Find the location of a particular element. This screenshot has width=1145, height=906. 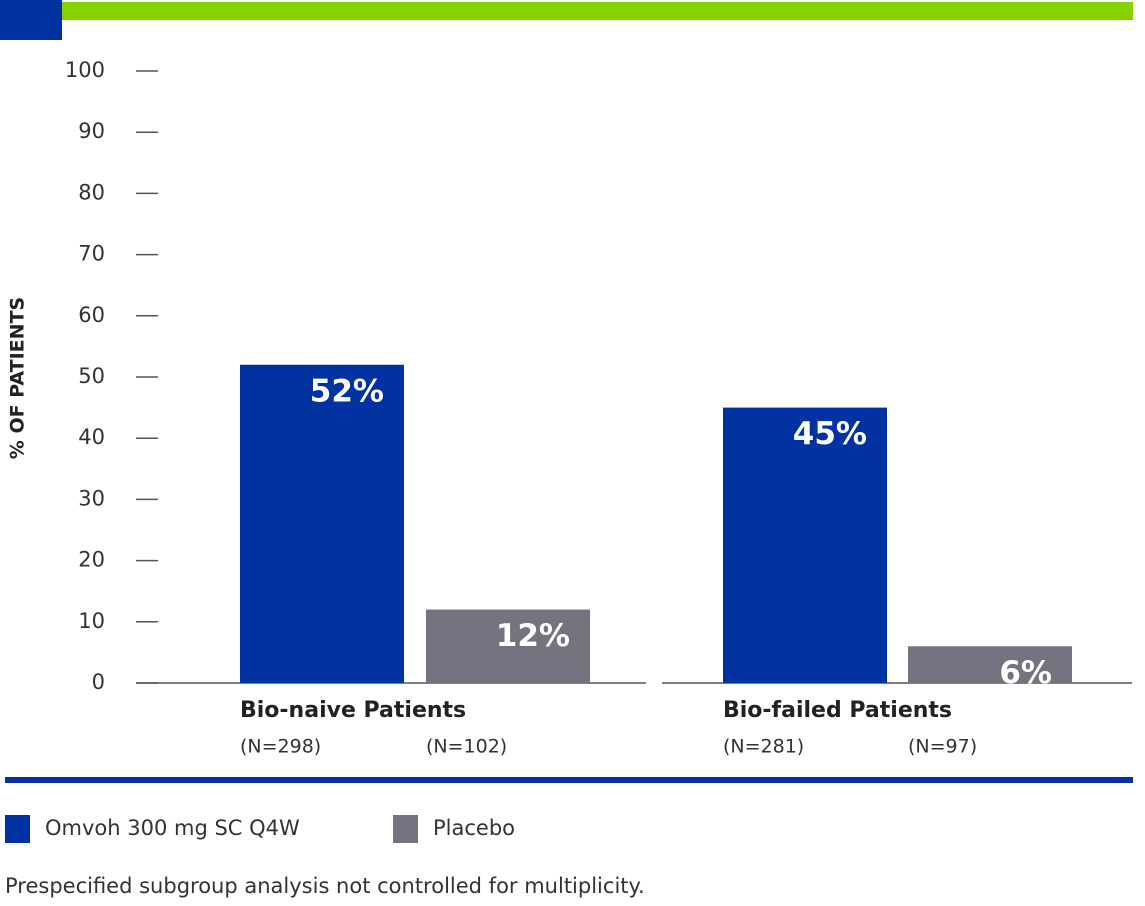

y-tick-label: 90 is located at coordinates (91, 131).